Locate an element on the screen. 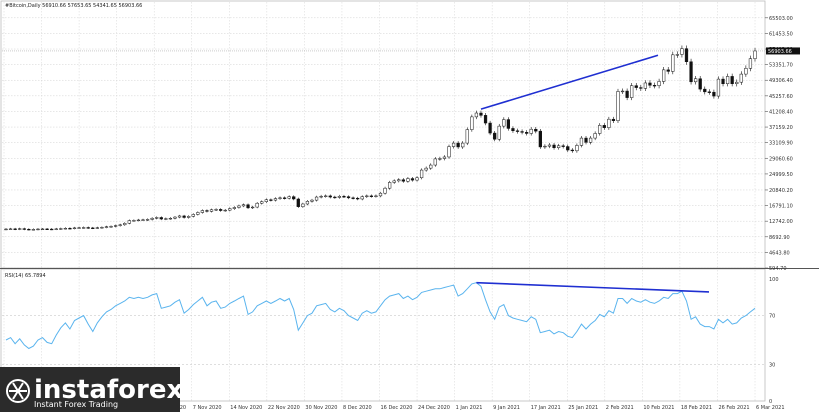 This screenshot has height=412, width=819. date-label: 10 Feb 2021 is located at coordinates (658, 408).